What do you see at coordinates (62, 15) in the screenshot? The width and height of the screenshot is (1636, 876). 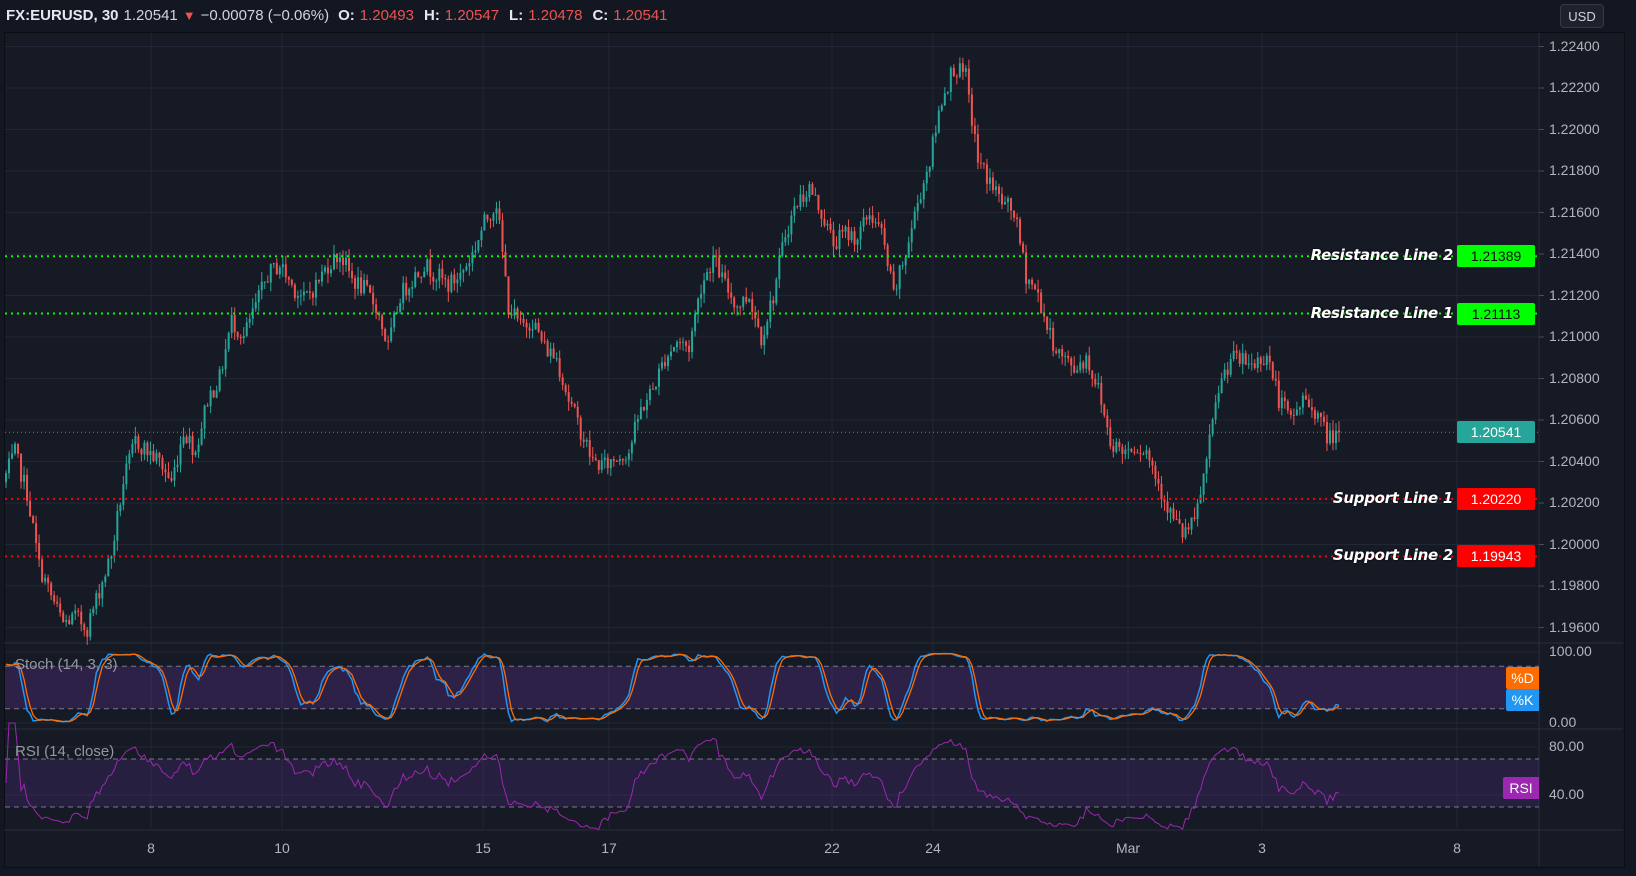 I see `symbol-title: FX:EURUSD, 30` at bounding box center [62, 15].